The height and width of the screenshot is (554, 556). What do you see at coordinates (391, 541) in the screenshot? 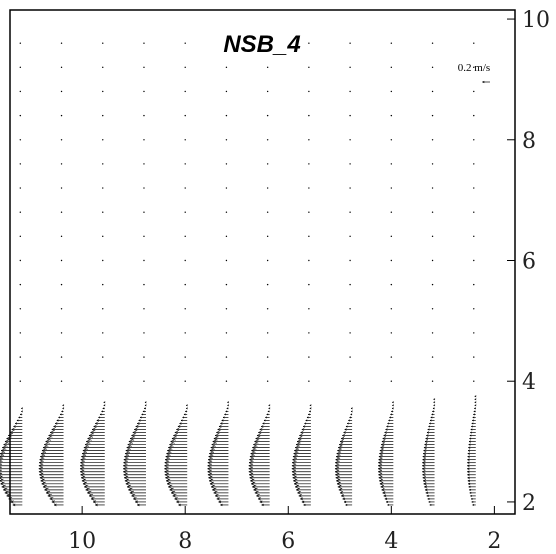
I see `x-tick-label: 4` at bounding box center [391, 541].